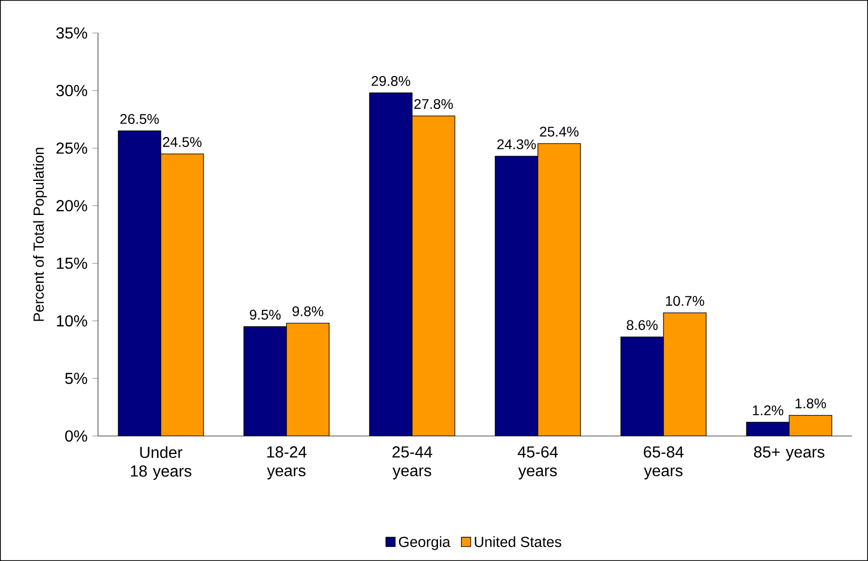 The height and width of the screenshot is (561, 868). Describe the element at coordinates (811, 403) in the screenshot. I see `data-label: 1.8%` at that location.